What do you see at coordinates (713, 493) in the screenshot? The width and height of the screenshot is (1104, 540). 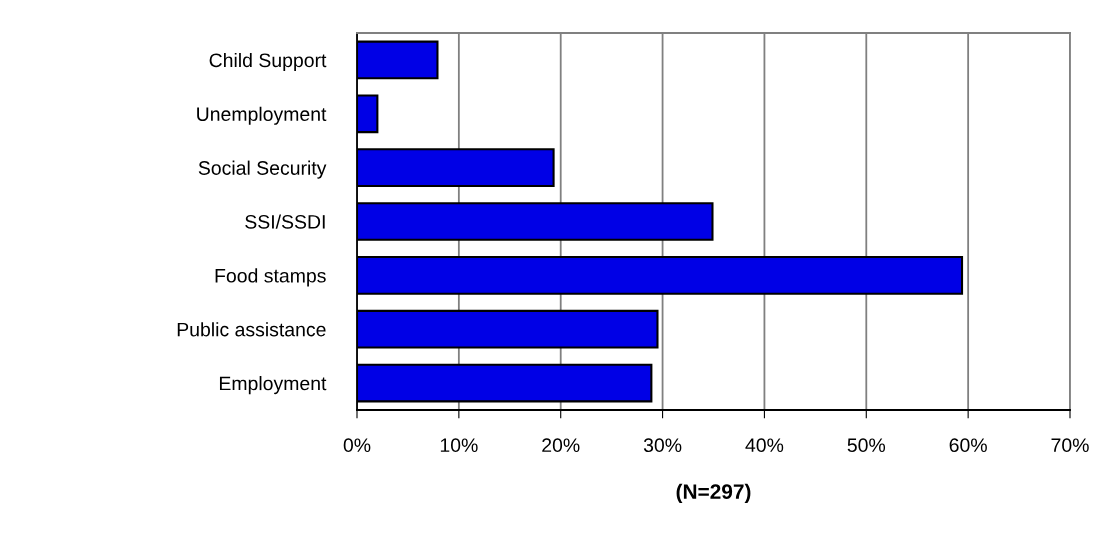 I see `x-axis-title: (N=297)` at bounding box center [713, 493].